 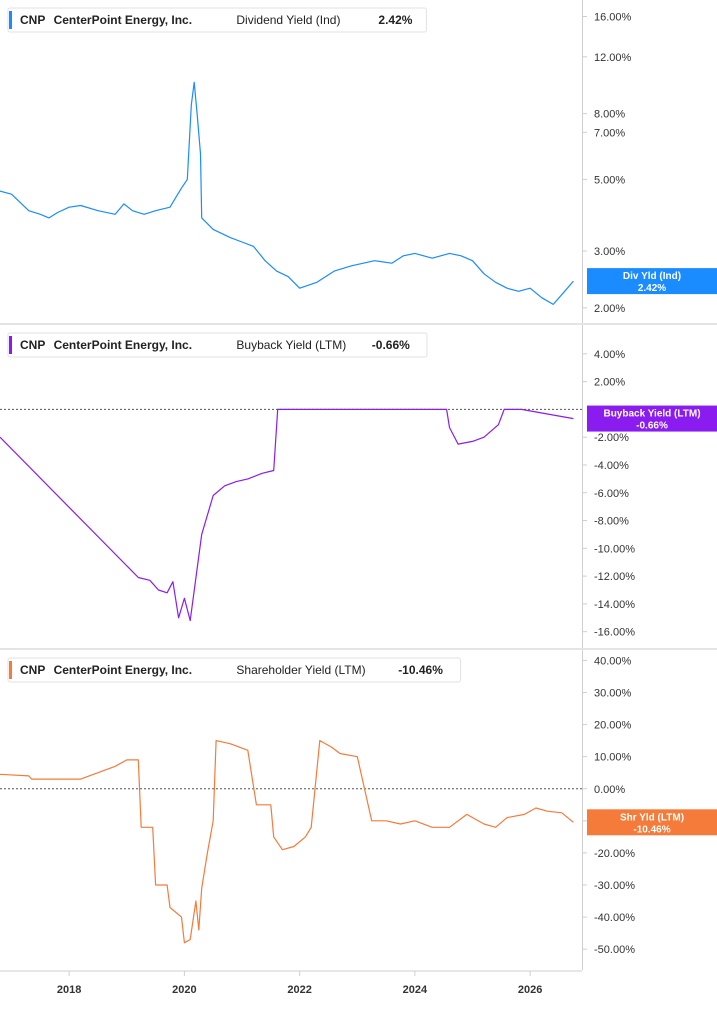 I want to click on x-tick-label: 2018, so click(x=69, y=990).